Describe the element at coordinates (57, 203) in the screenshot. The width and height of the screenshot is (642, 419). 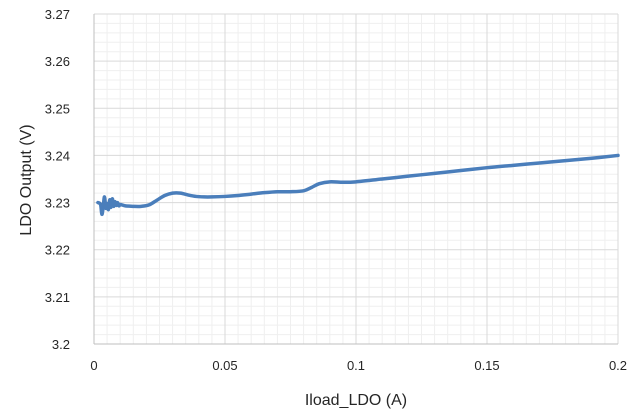
I see `y-tick-label: 3.23` at that location.